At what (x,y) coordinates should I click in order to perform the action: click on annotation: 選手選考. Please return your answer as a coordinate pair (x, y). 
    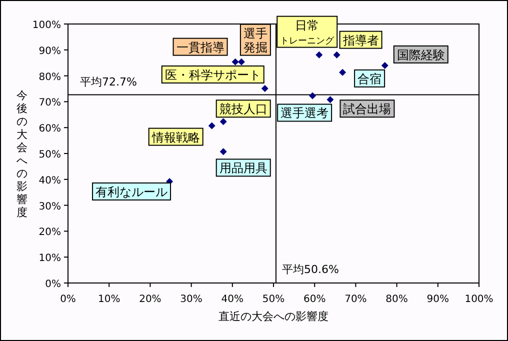
    Looking at the image, I should click on (304, 113).